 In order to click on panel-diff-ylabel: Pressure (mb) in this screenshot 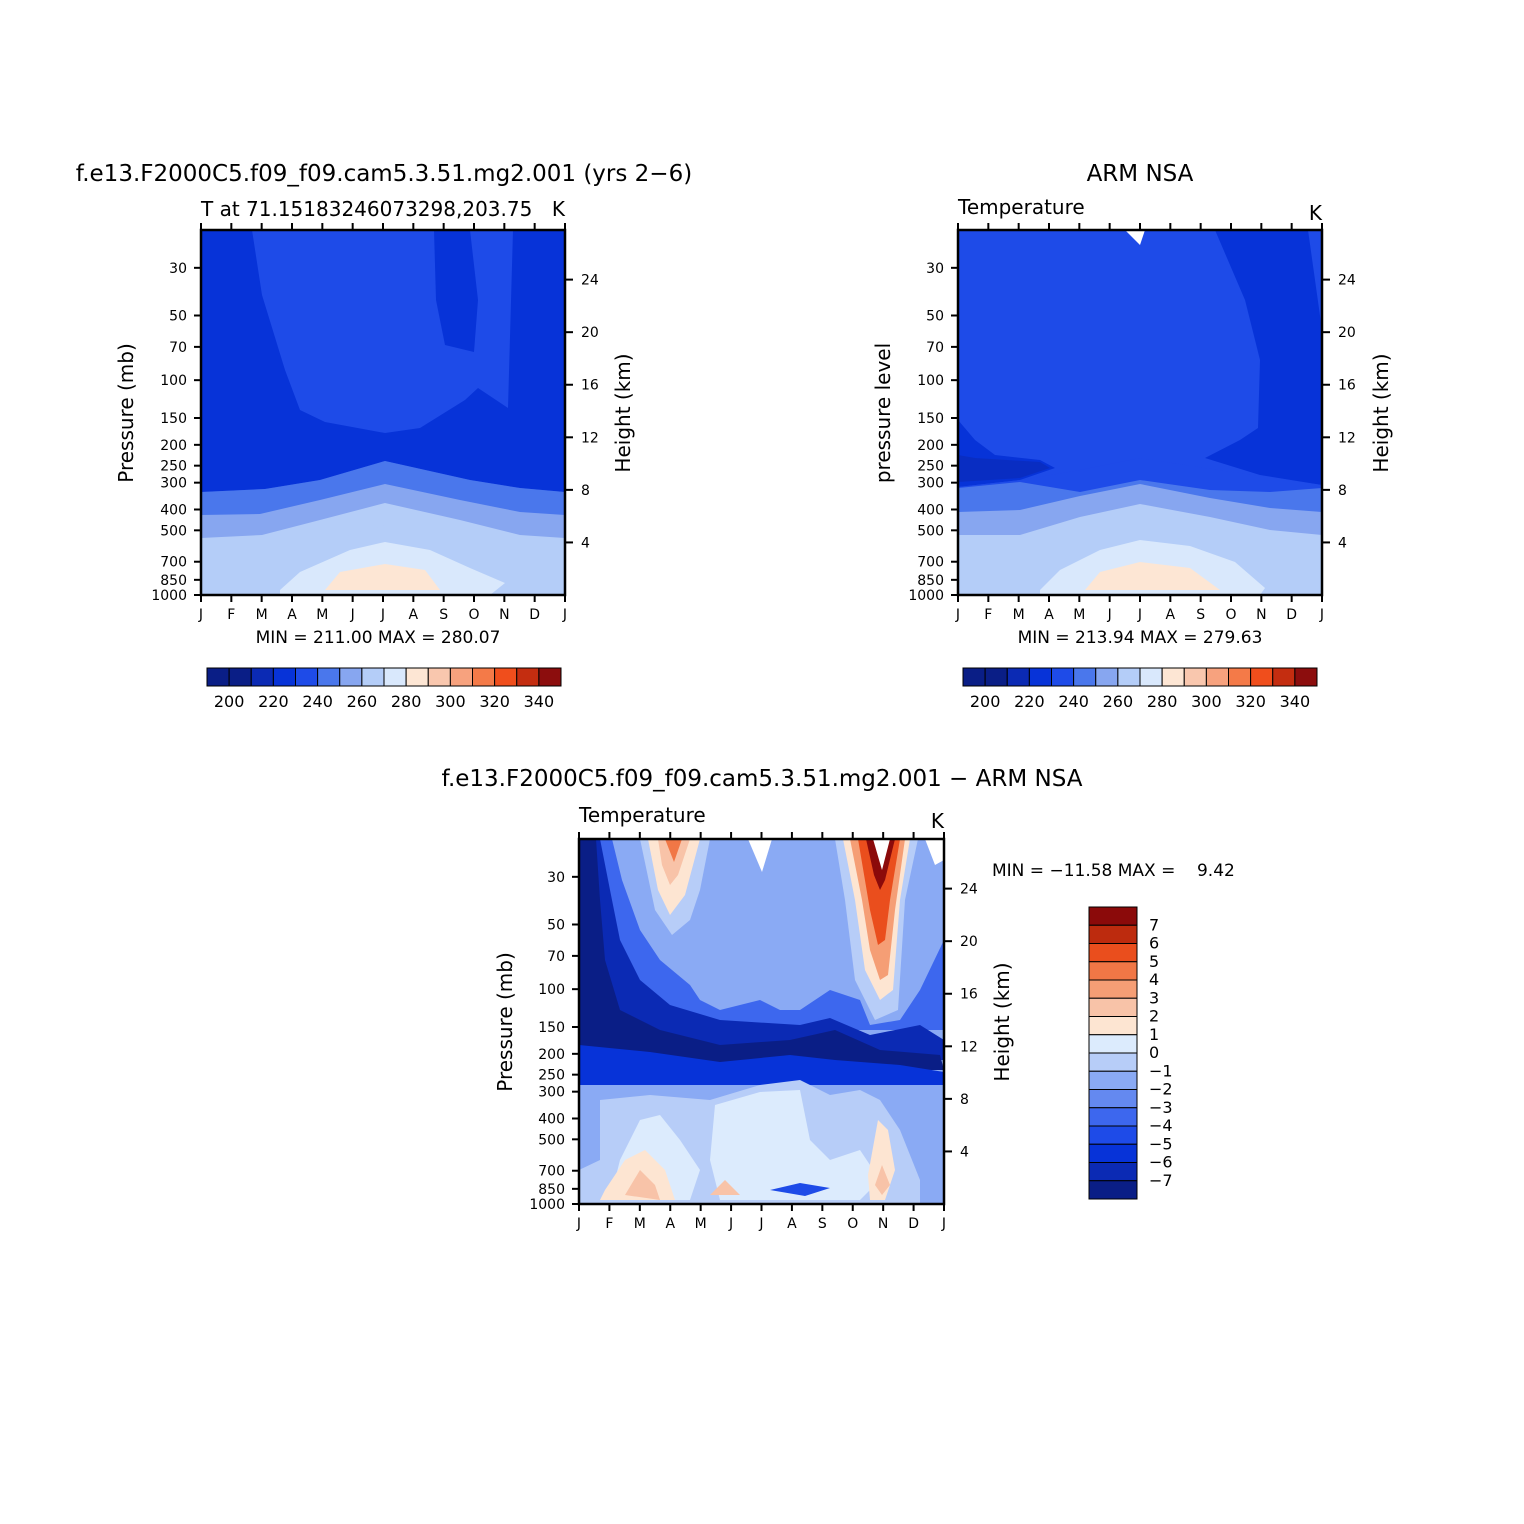, I will do `click(505, 1022)`.